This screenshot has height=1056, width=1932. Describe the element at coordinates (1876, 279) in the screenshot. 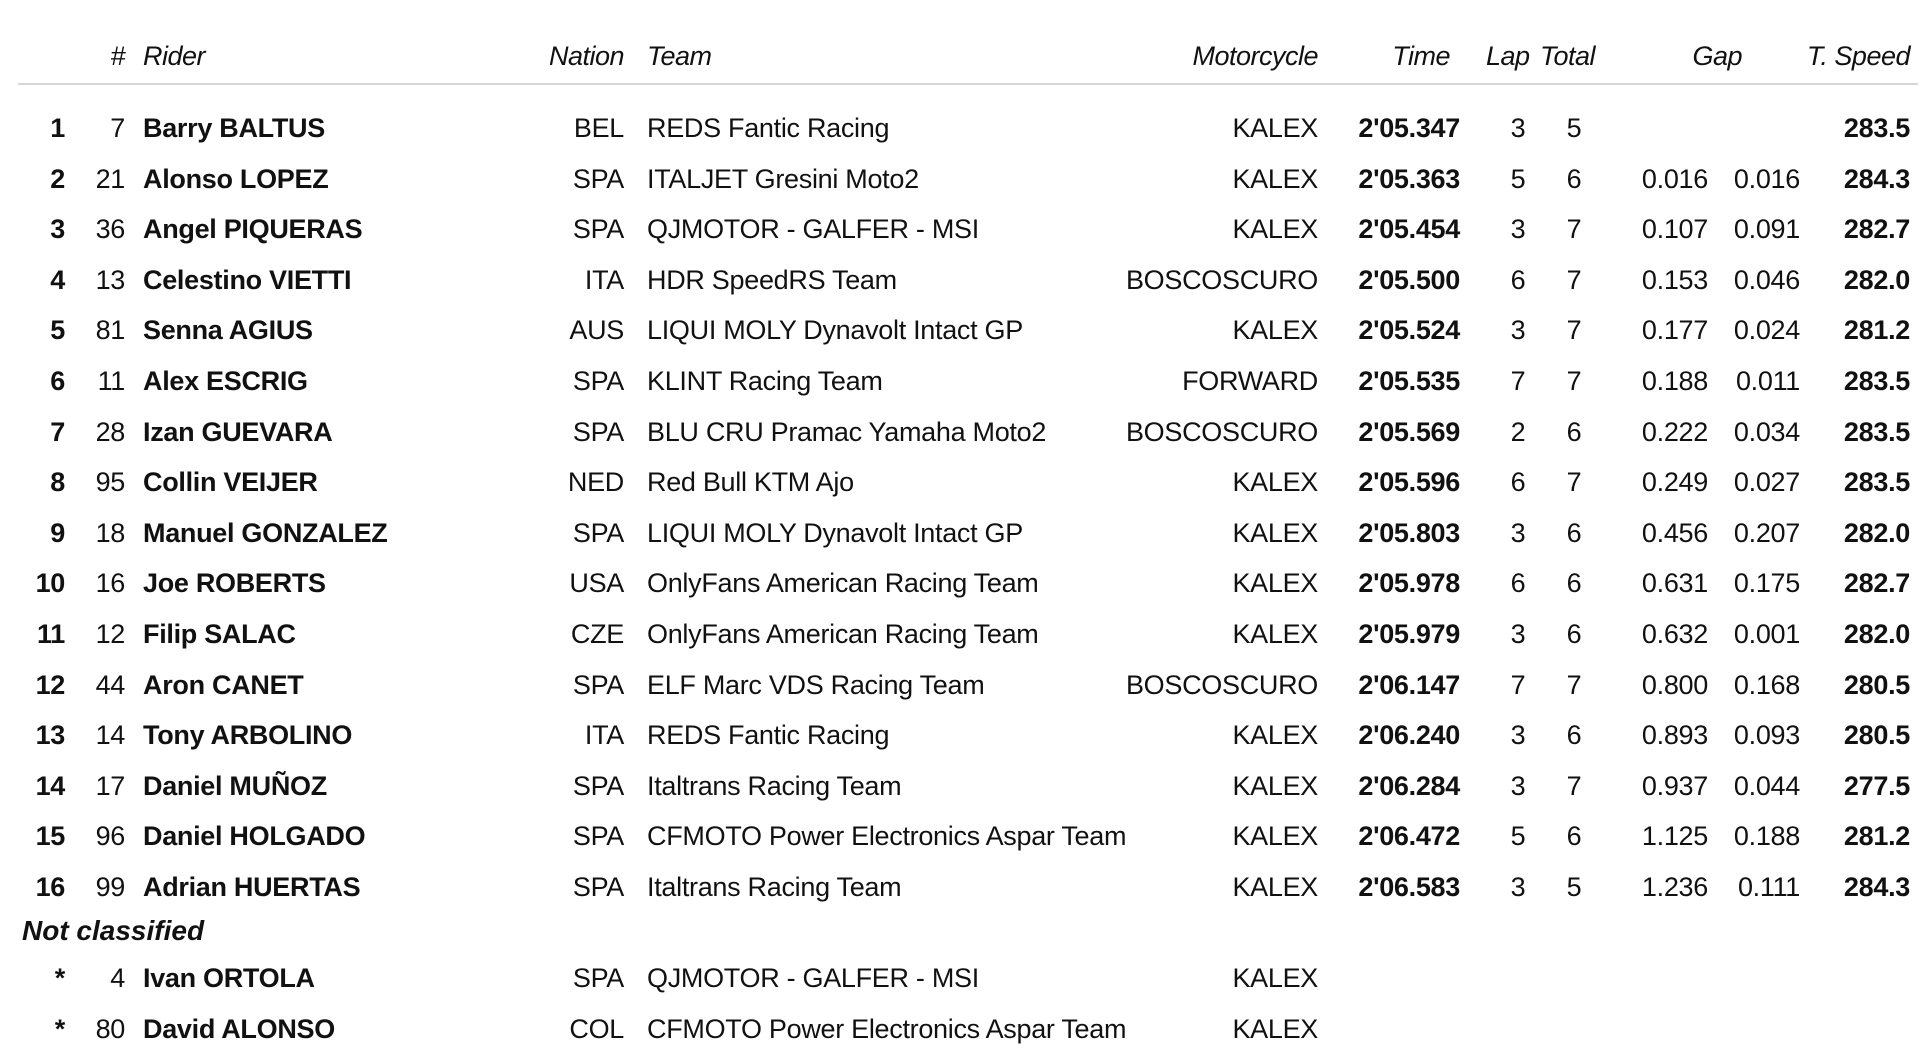

I see `cell-speed: 282.0` at that location.